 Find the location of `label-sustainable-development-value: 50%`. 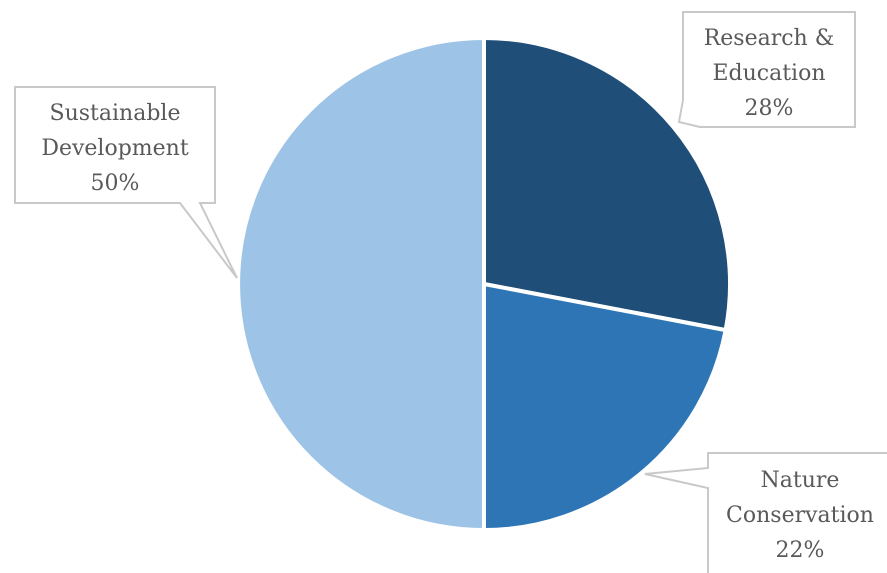

label-sustainable-development-value: 50% is located at coordinates (115, 183).